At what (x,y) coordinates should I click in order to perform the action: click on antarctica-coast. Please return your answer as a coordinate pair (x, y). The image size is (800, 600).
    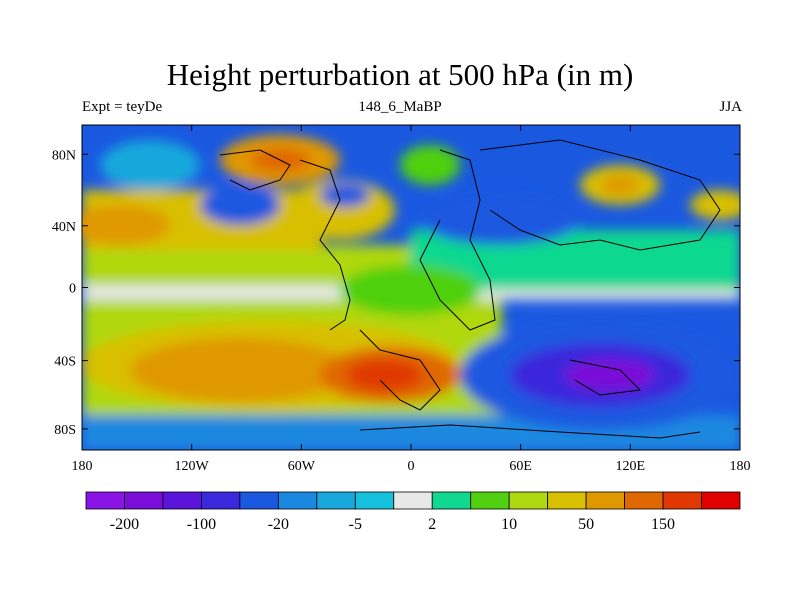
    Looking at the image, I should click on (530, 431).